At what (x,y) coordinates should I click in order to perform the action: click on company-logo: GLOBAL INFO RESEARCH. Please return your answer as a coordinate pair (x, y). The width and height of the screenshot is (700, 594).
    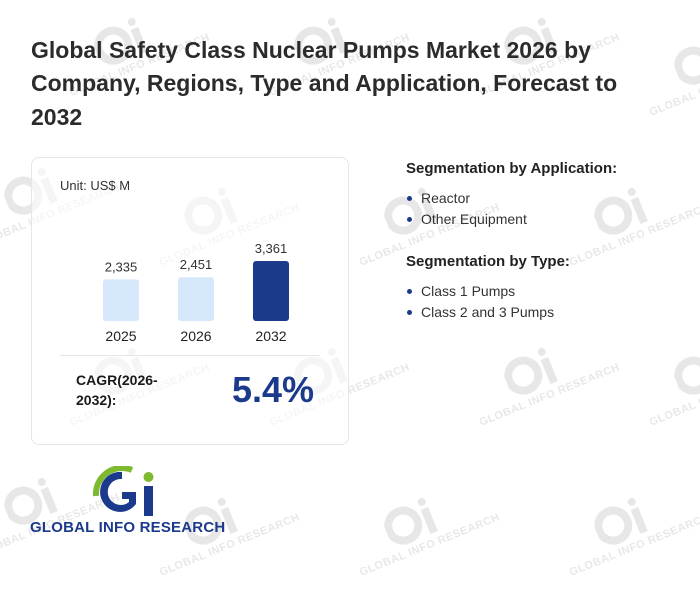
    Looking at the image, I should click on (133, 504).